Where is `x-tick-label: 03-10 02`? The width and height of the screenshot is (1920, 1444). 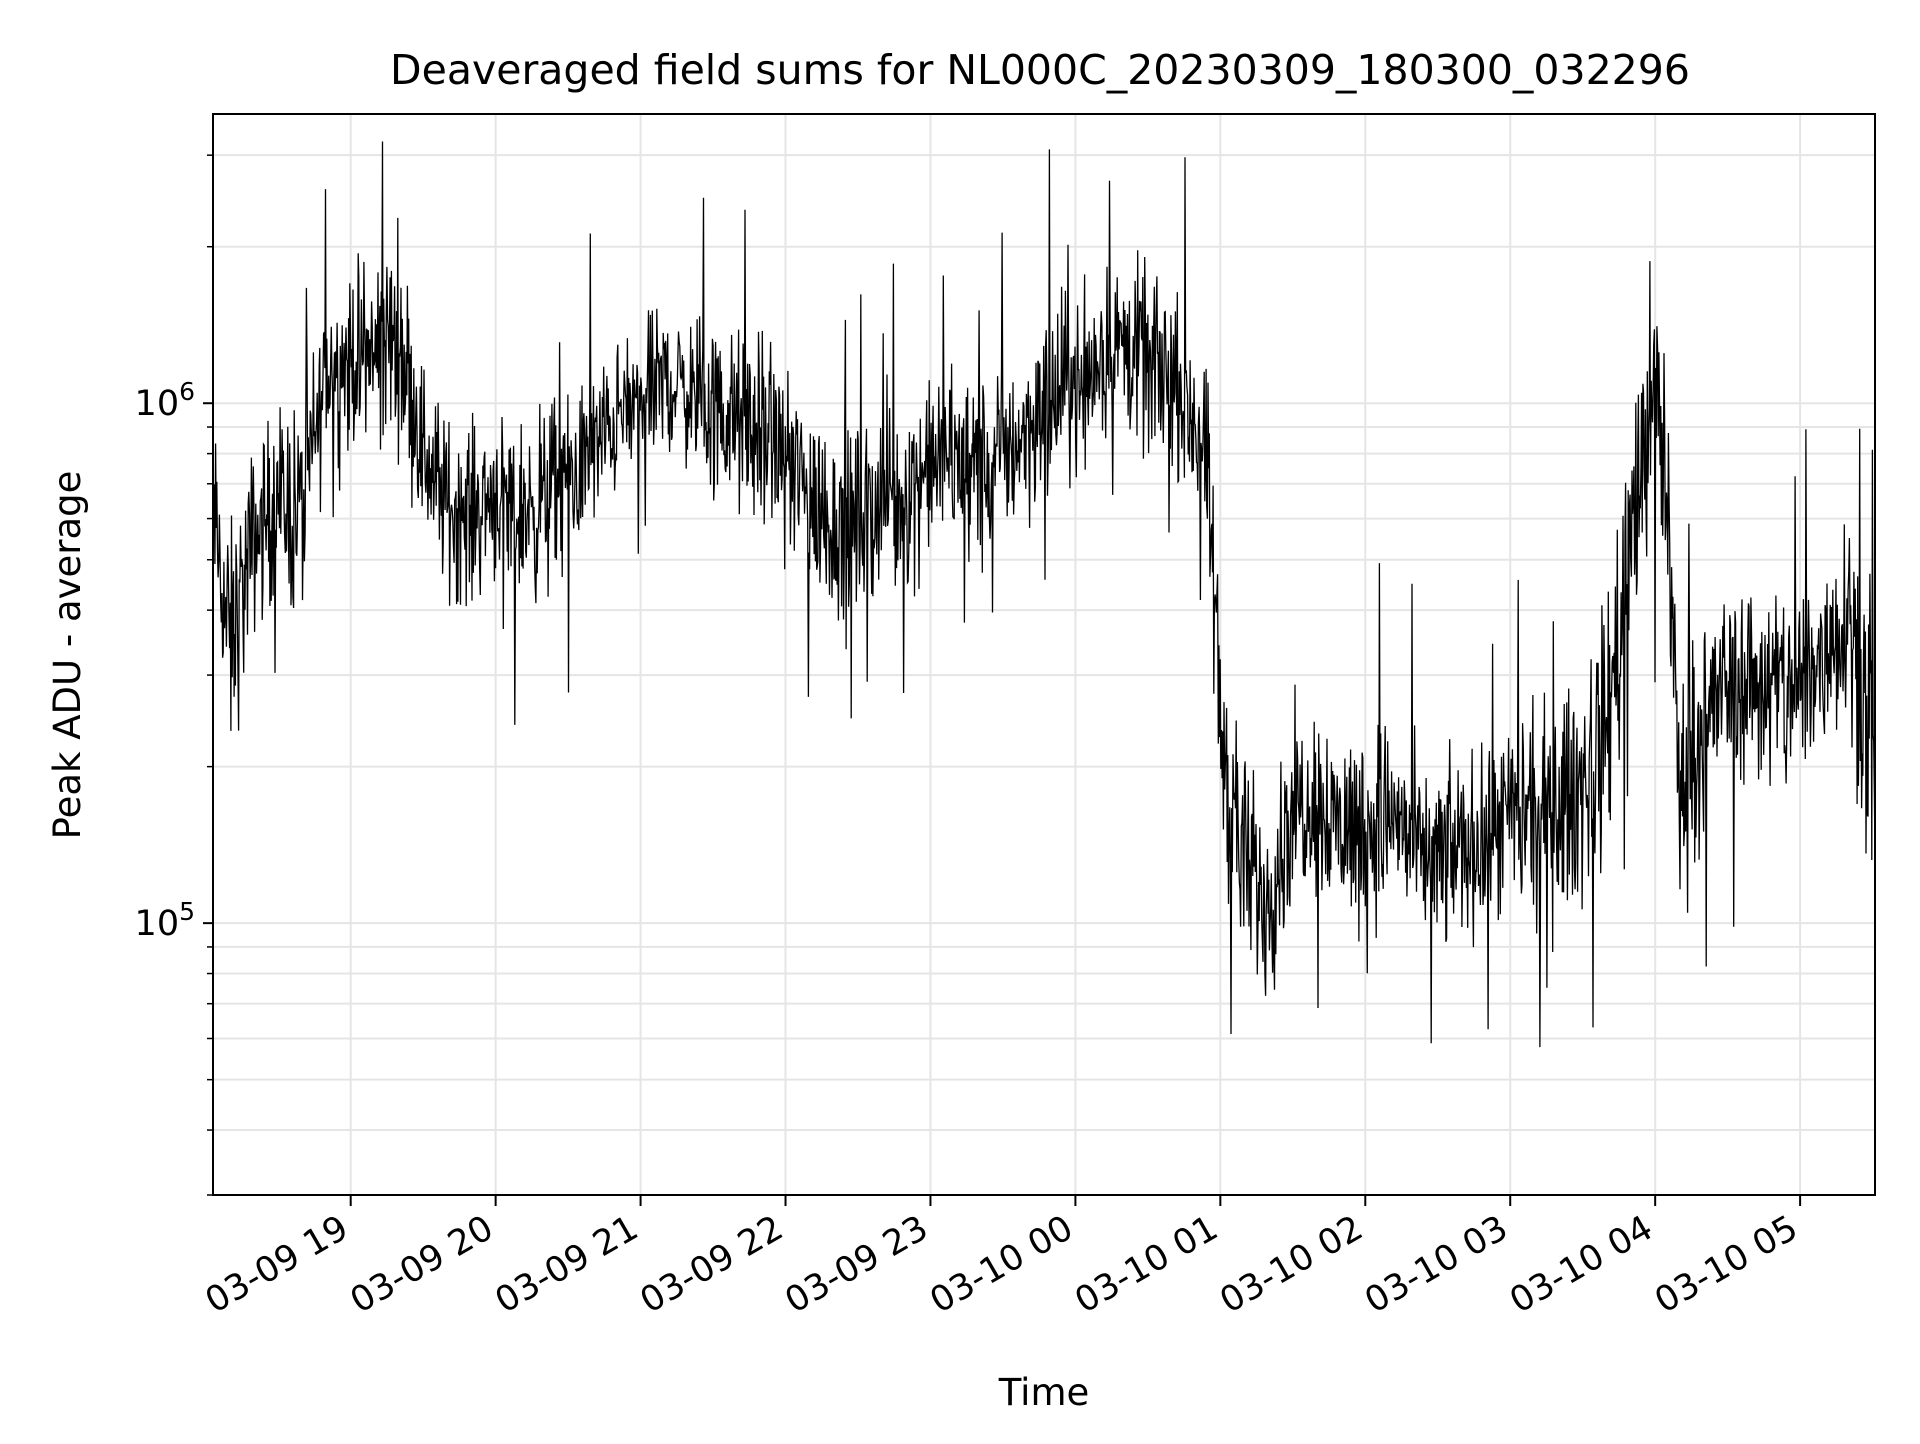
x-tick-label: 03-10 02 is located at coordinates (1291, 1264).